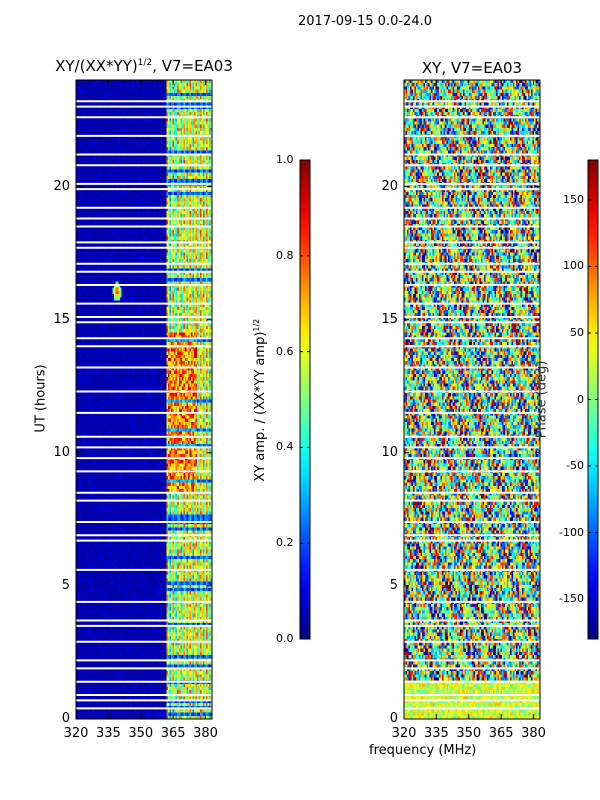  I want to click on colorbar1-label: XY amp. / (XX*YY amp)1/2, so click(260, 400).